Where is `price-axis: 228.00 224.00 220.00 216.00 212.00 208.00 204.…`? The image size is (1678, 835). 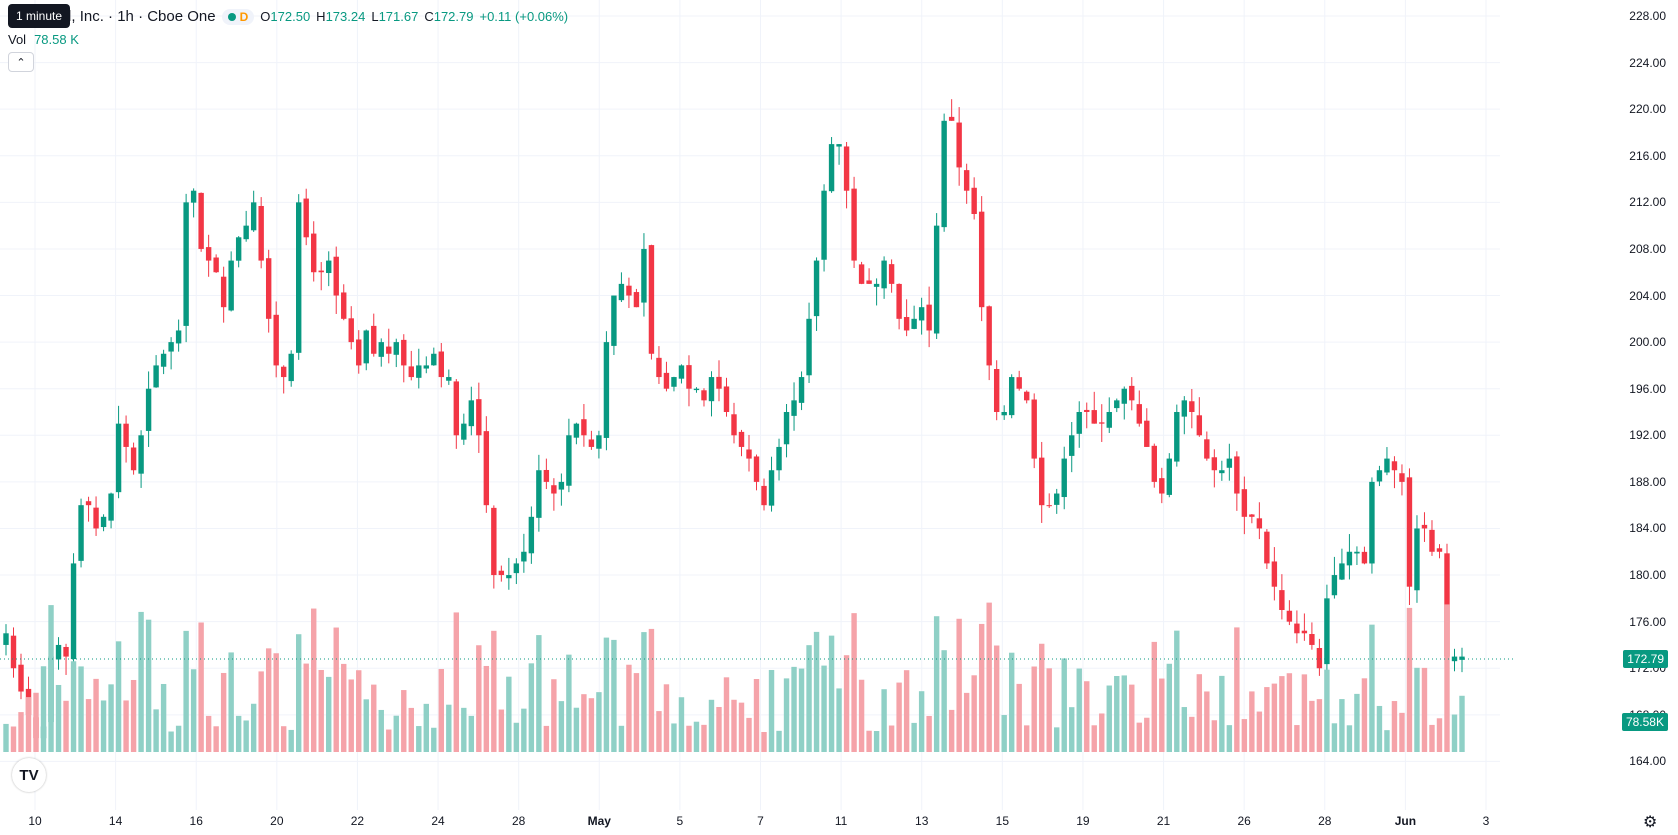 price-axis: 228.00 224.00 220.00 216.00 212.00 208.00 204.… is located at coordinates (1589, 405).